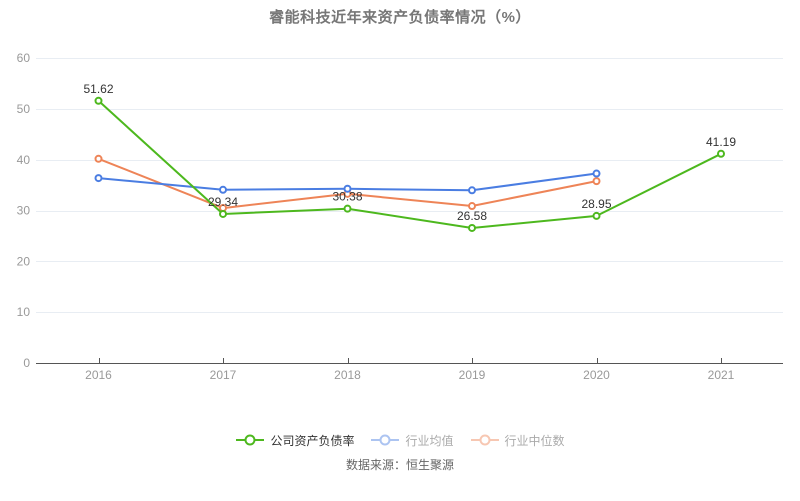  Describe the element at coordinates (250, 440) in the screenshot. I see `legend-marker-company-debt-ratio` at that location.